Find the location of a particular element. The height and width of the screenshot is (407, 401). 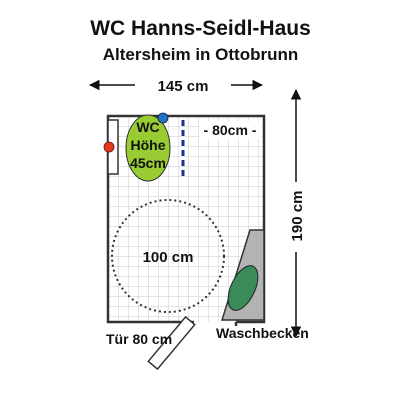

toilet-label-wc: WC is located at coordinates (147, 127).